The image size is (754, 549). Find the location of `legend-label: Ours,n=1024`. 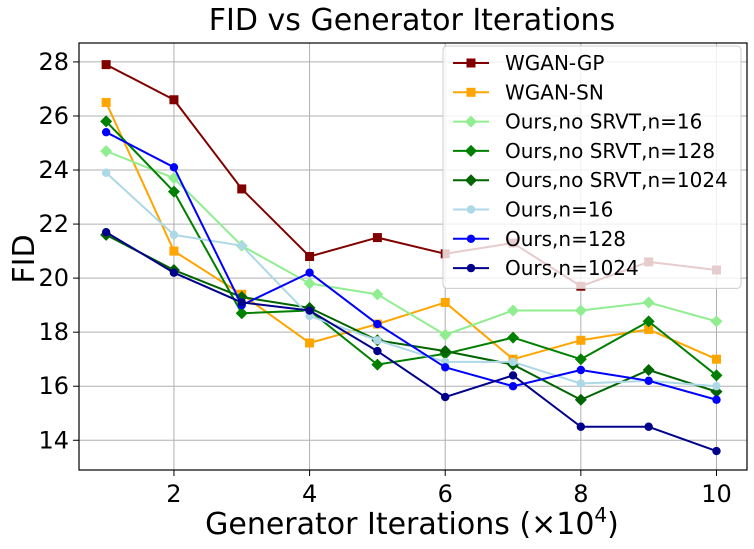

legend-label: Ours,n=1024 is located at coordinates (572, 268).